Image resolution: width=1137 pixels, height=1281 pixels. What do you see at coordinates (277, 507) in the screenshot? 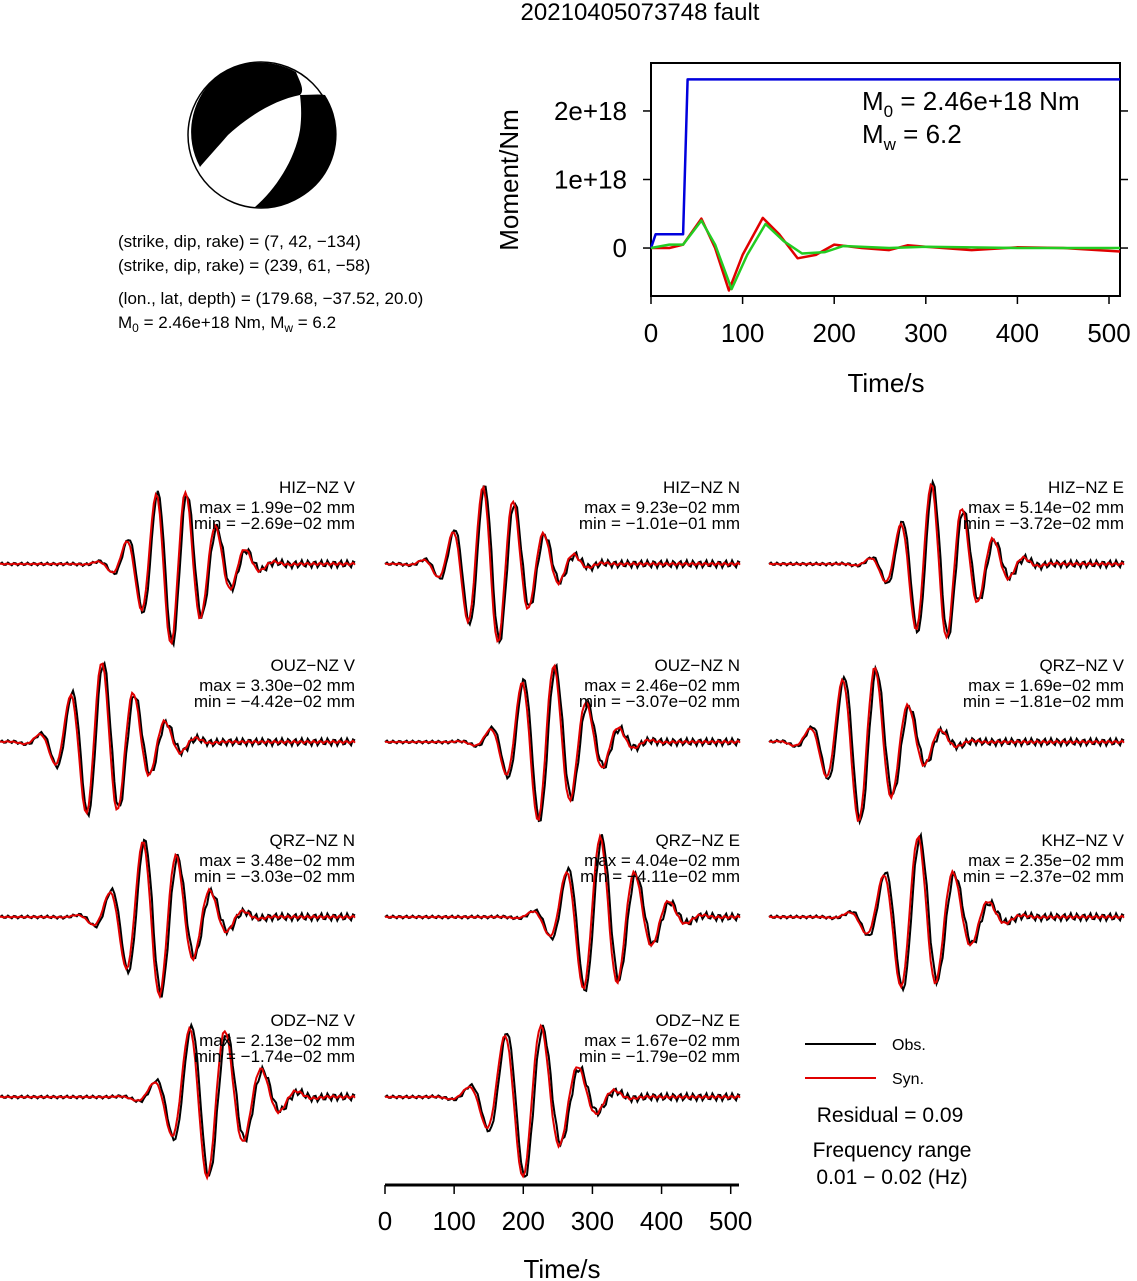
I see `max-label: max = 1.99e−02 mm` at bounding box center [277, 507].